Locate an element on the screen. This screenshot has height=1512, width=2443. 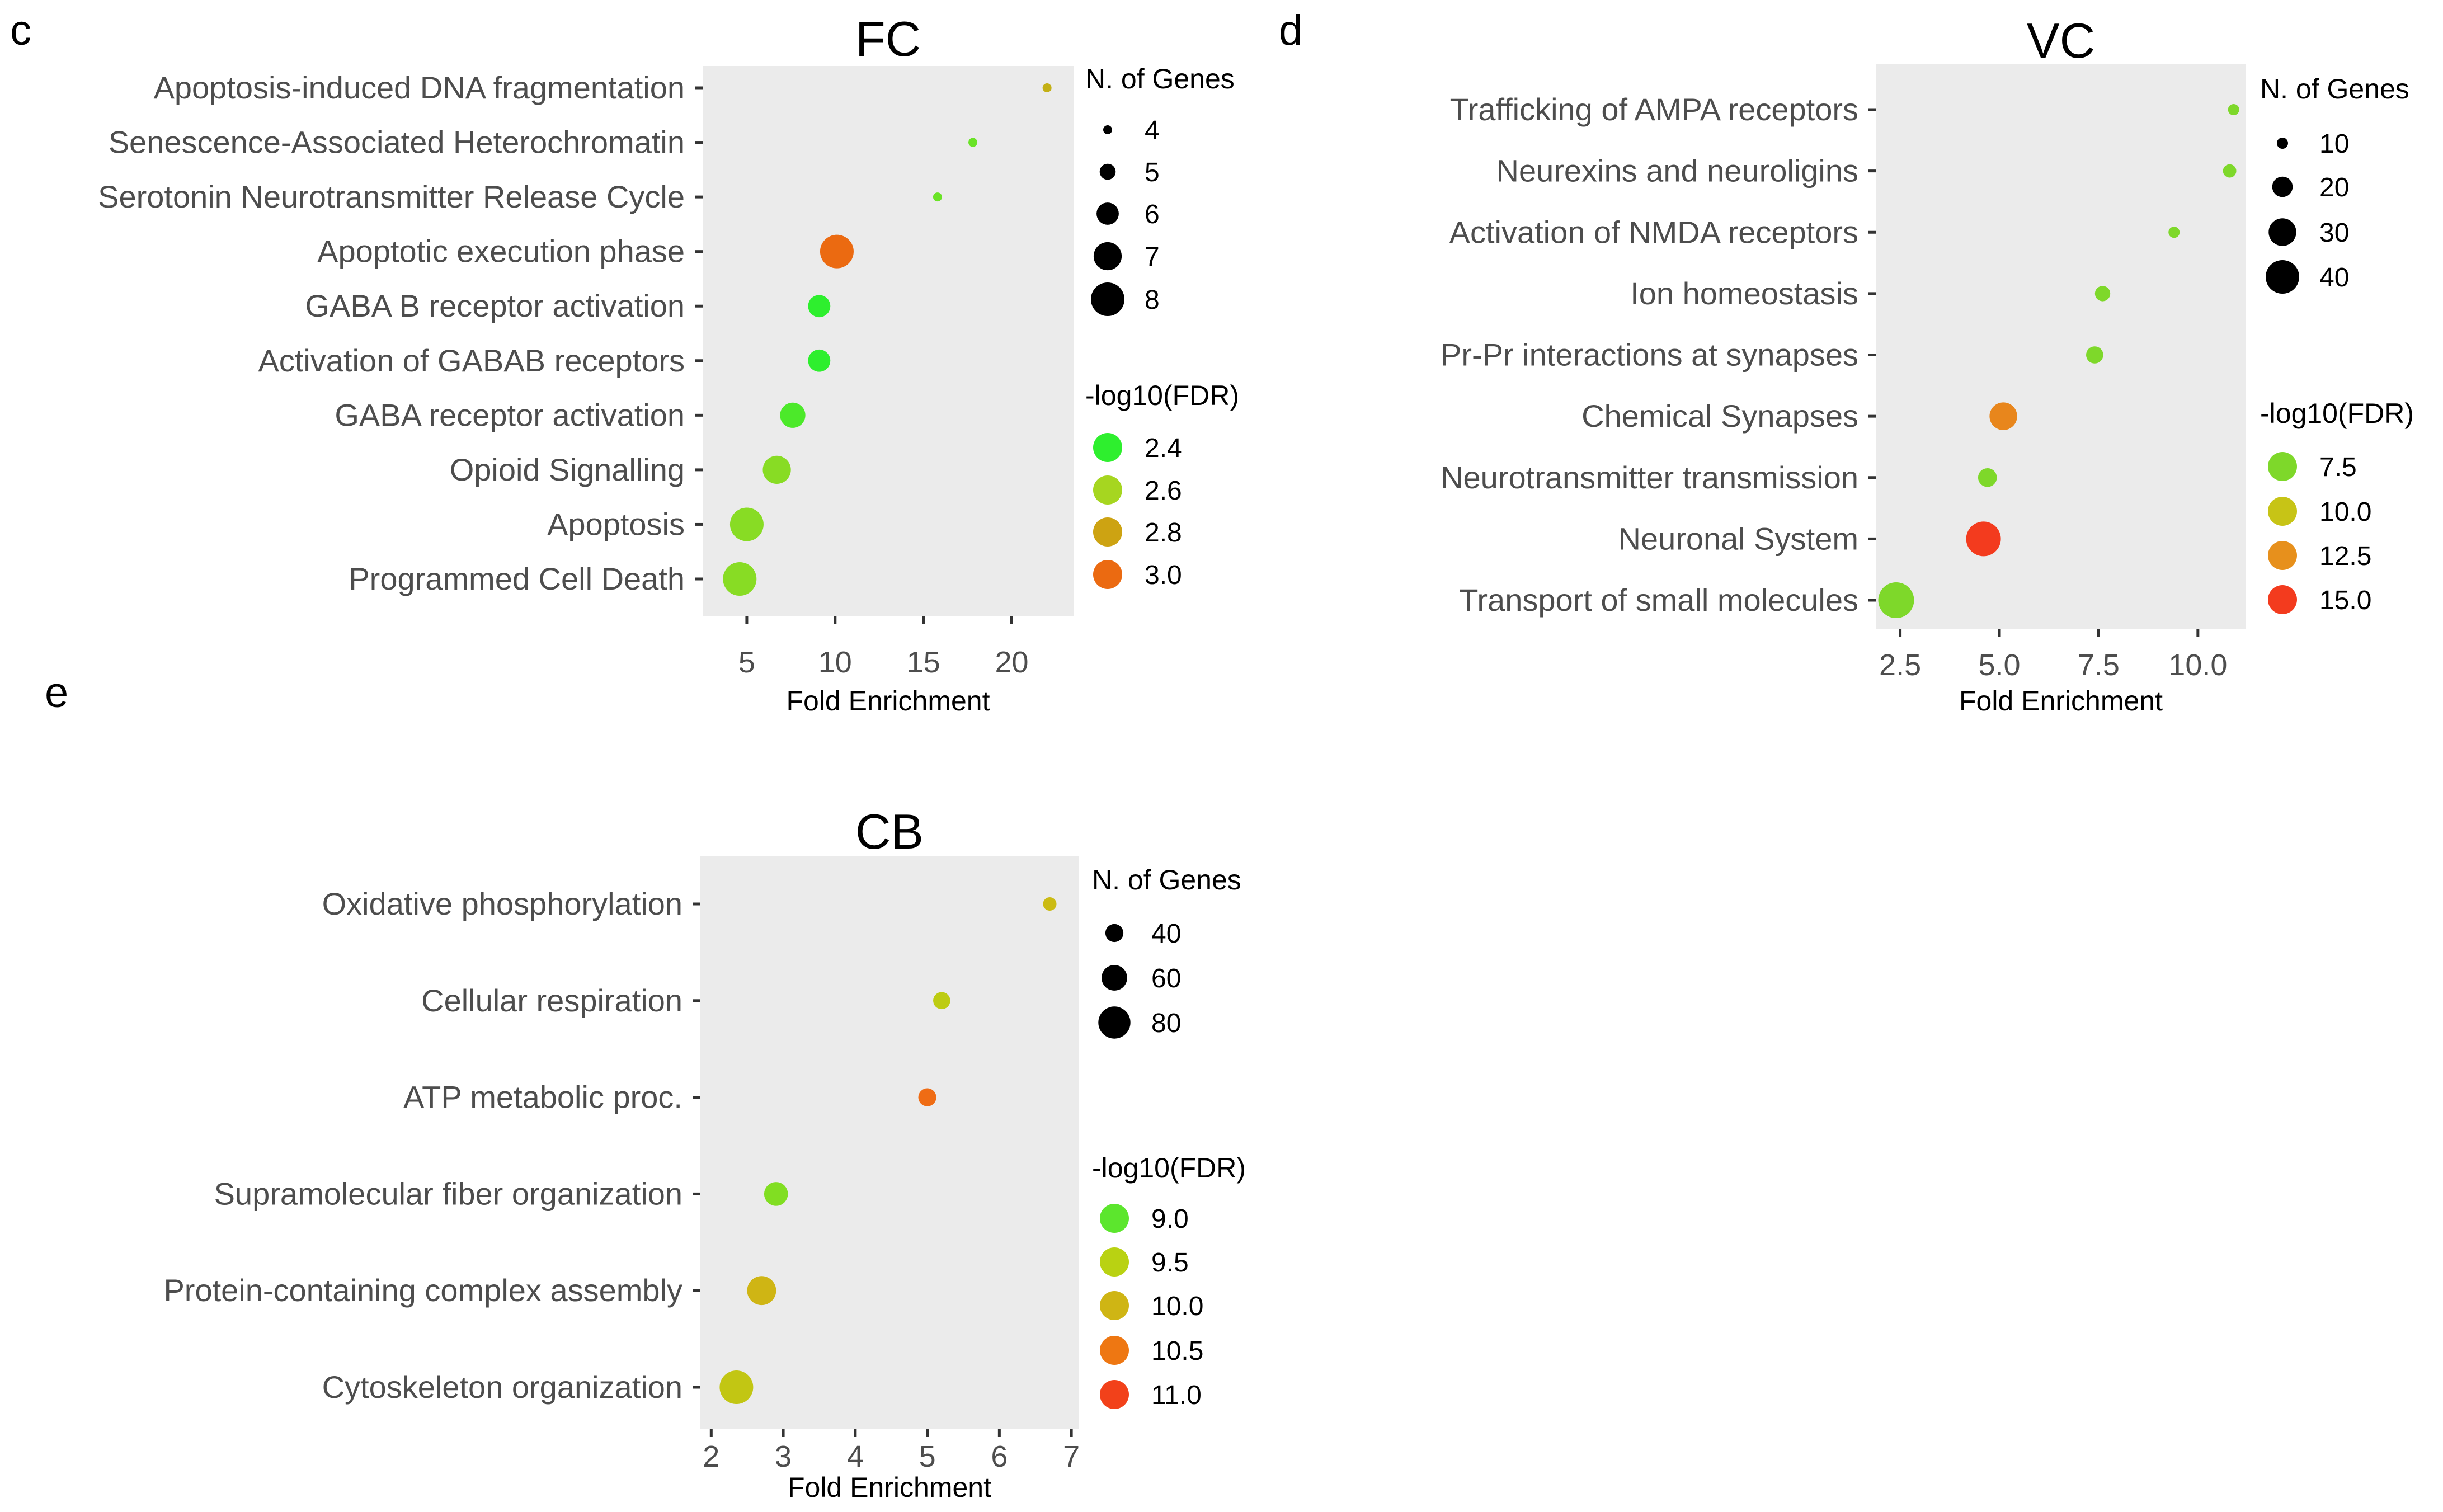
size-legend-label: 6 is located at coordinates (1153, 214).